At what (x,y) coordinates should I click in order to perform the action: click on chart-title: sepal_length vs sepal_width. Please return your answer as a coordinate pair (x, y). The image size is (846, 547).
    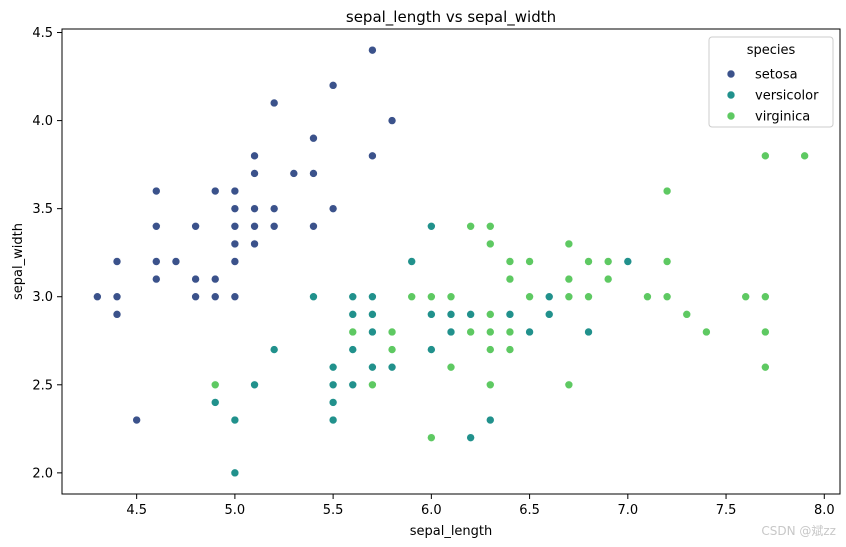
    Looking at the image, I should click on (451, 17).